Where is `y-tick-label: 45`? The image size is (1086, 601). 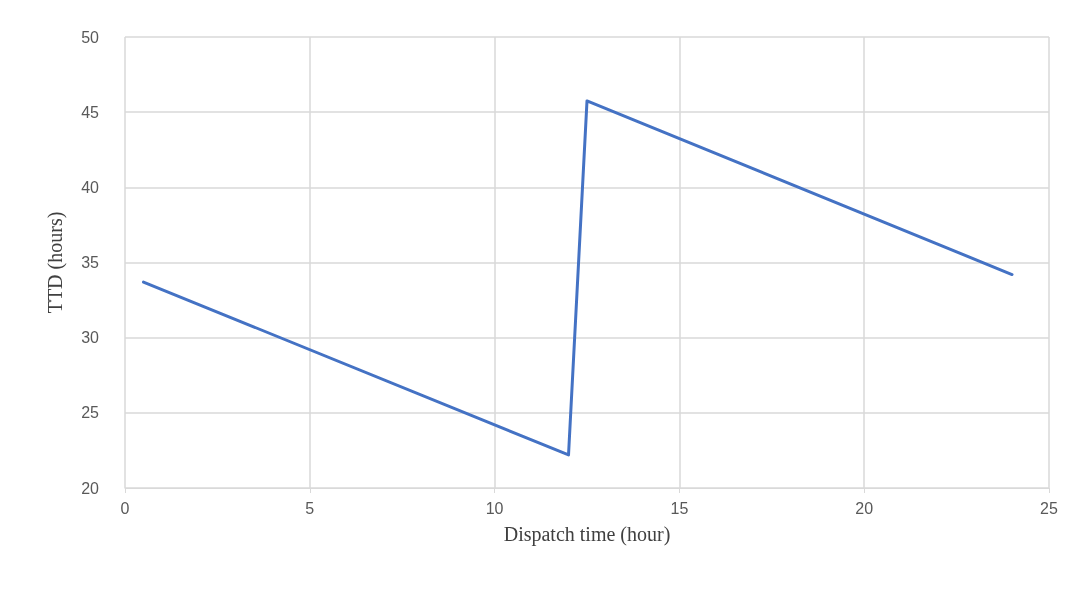
y-tick-label: 45 is located at coordinates (90, 112).